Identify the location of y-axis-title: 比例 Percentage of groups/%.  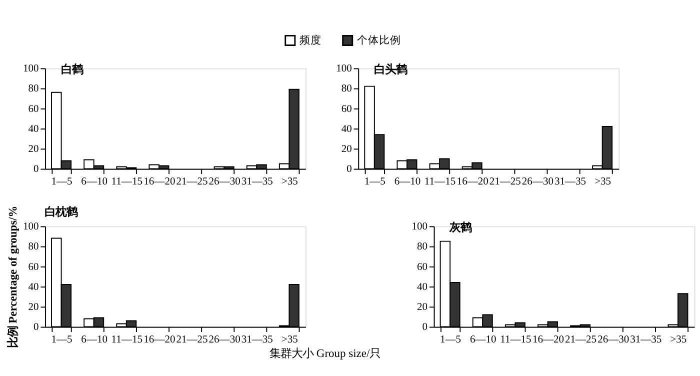
(13, 277).